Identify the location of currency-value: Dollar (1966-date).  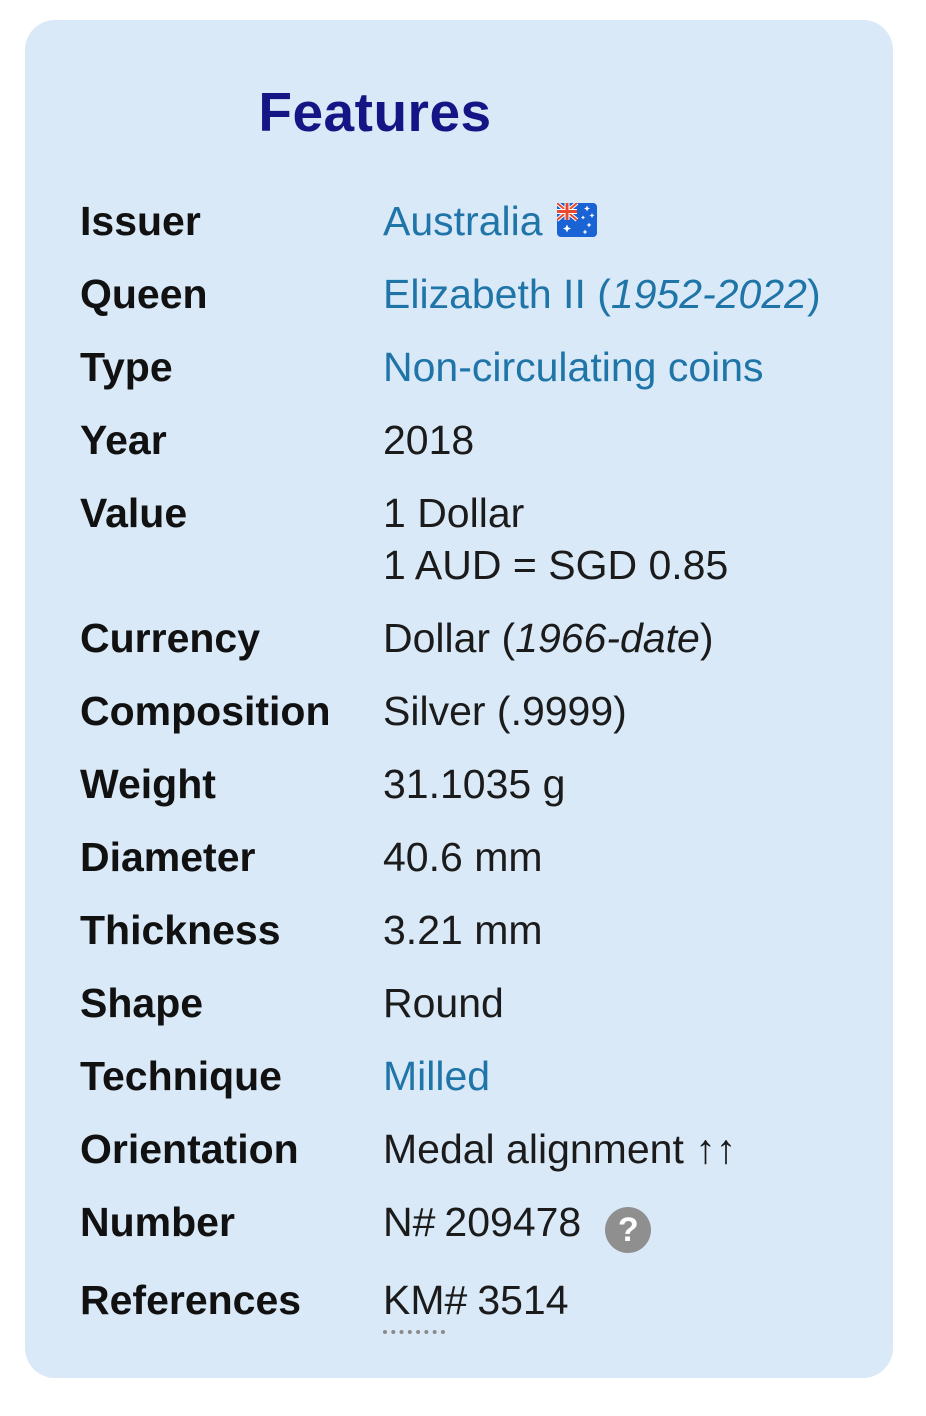
(548, 638).